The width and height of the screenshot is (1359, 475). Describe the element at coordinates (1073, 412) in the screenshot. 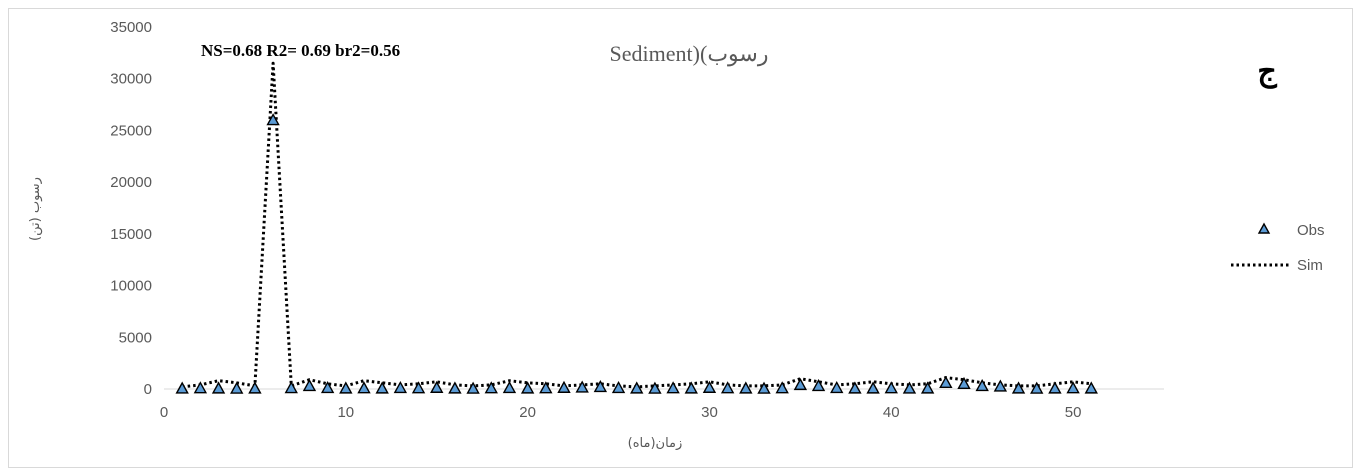

I see `x-tick-label: 50` at that location.